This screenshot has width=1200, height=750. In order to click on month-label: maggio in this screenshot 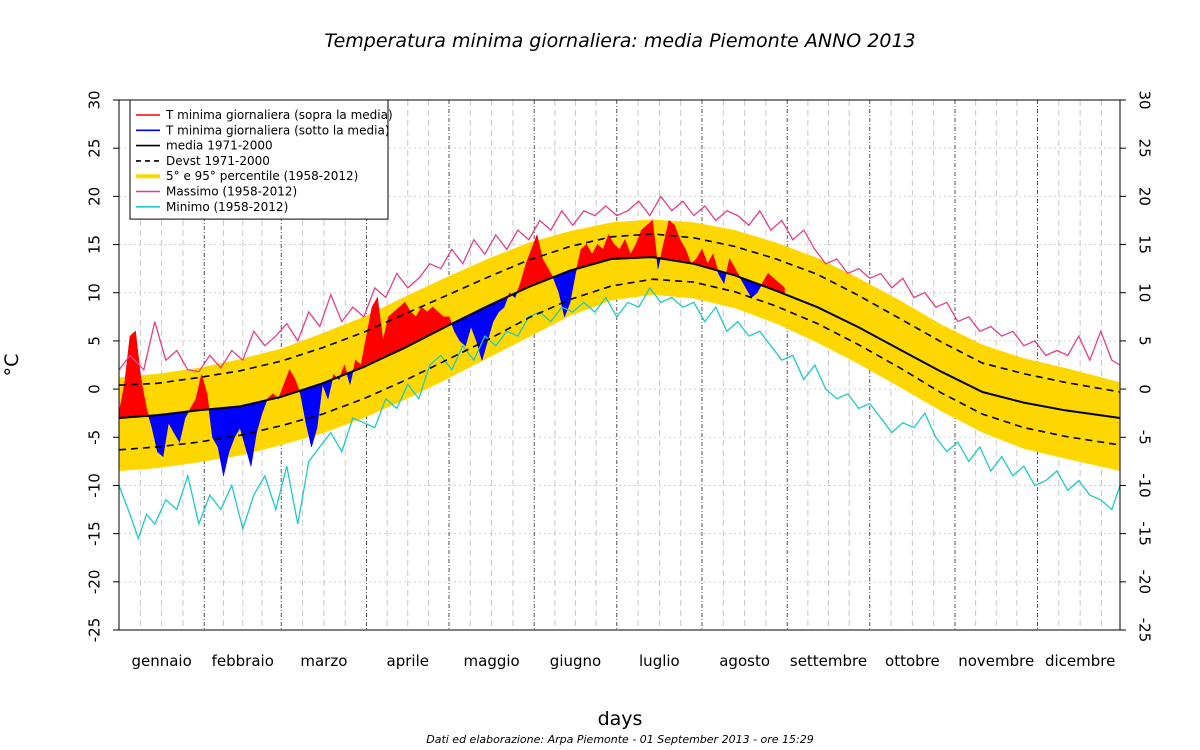, I will do `click(492, 661)`.